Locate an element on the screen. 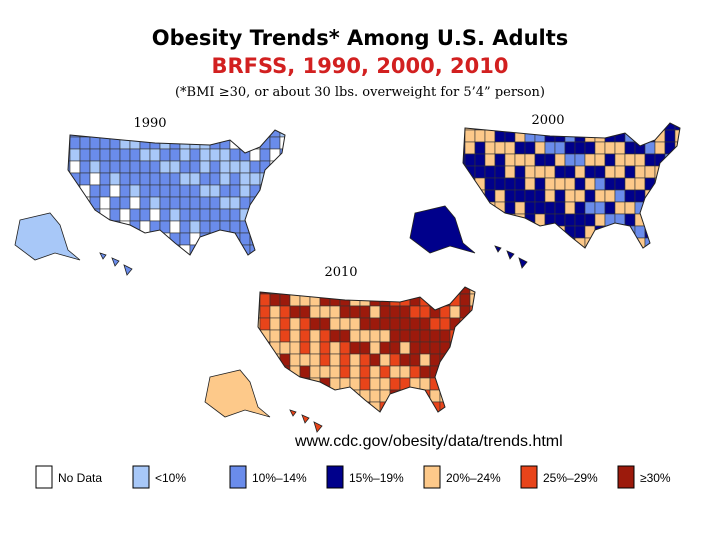  legend-swatch is located at coordinates (335, 477).